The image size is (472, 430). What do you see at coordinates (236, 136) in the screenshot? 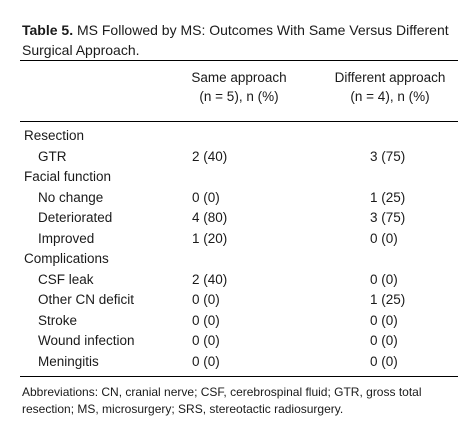
I see `table-section-row: Resection` at bounding box center [236, 136].